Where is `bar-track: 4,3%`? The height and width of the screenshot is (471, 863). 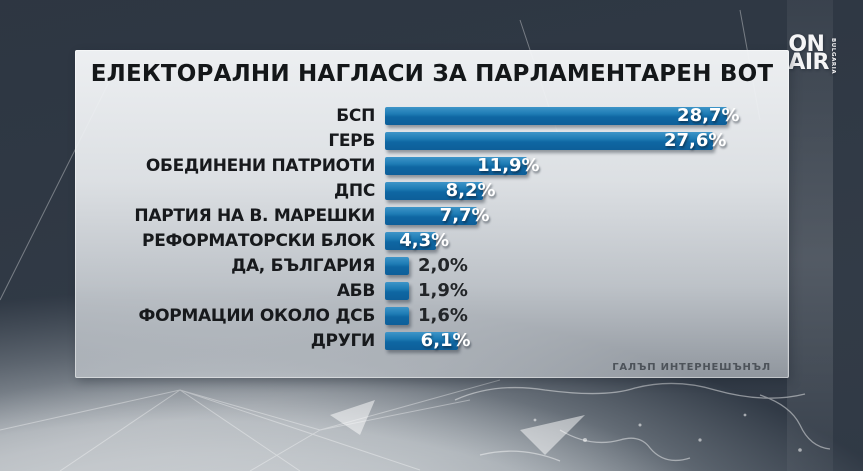
bar-track: 4,3% is located at coordinates (417, 240).